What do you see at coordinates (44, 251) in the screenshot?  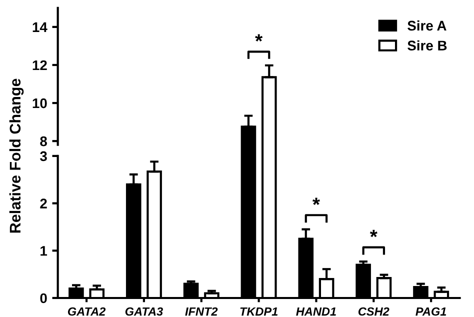 I see `y-tick-label: 1` at bounding box center [44, 251].